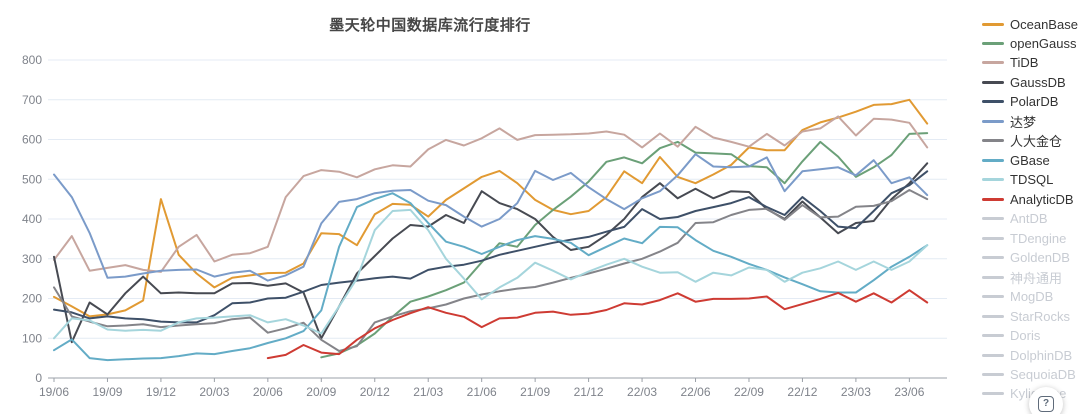 This screenshot has width=1080, height=414. Describe the element at coordinates (802, 392) in the screenshot. I see `x-axis-label-22/12: 22/12` at that location.